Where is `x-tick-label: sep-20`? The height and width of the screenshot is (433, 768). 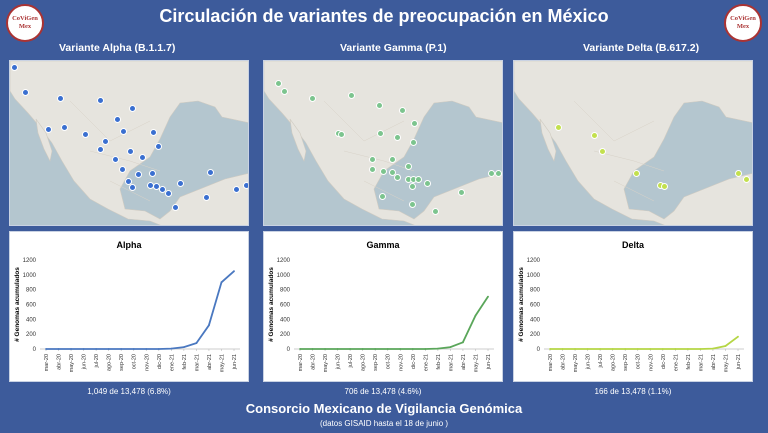
x-tick-label: sep-20 is located at coordinates (122, 362).